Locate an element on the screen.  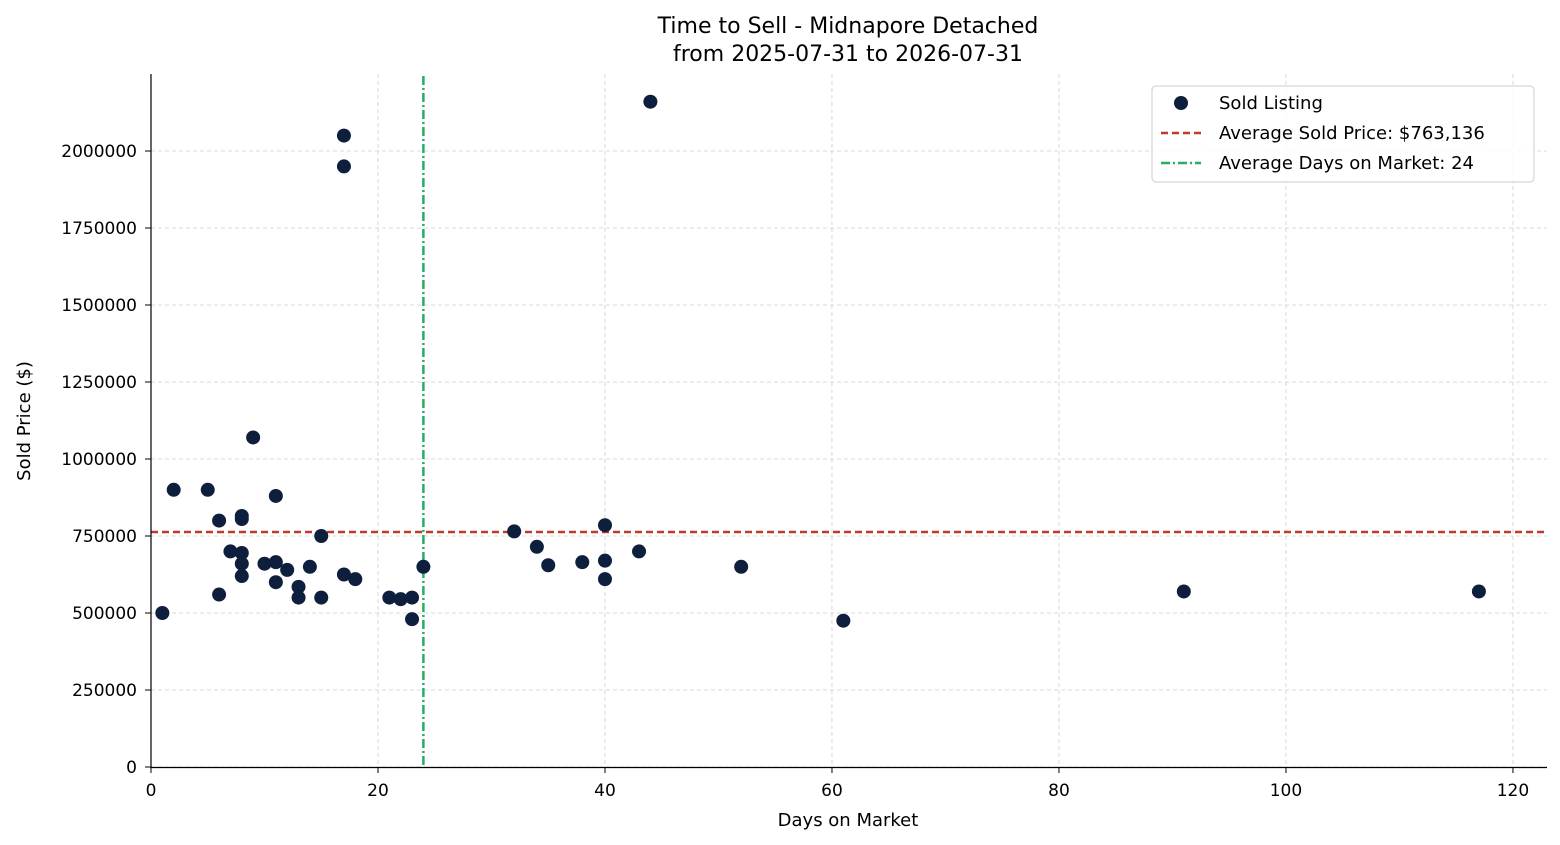
legend-marker-sold-listing is located at coordinates (1181, 103).